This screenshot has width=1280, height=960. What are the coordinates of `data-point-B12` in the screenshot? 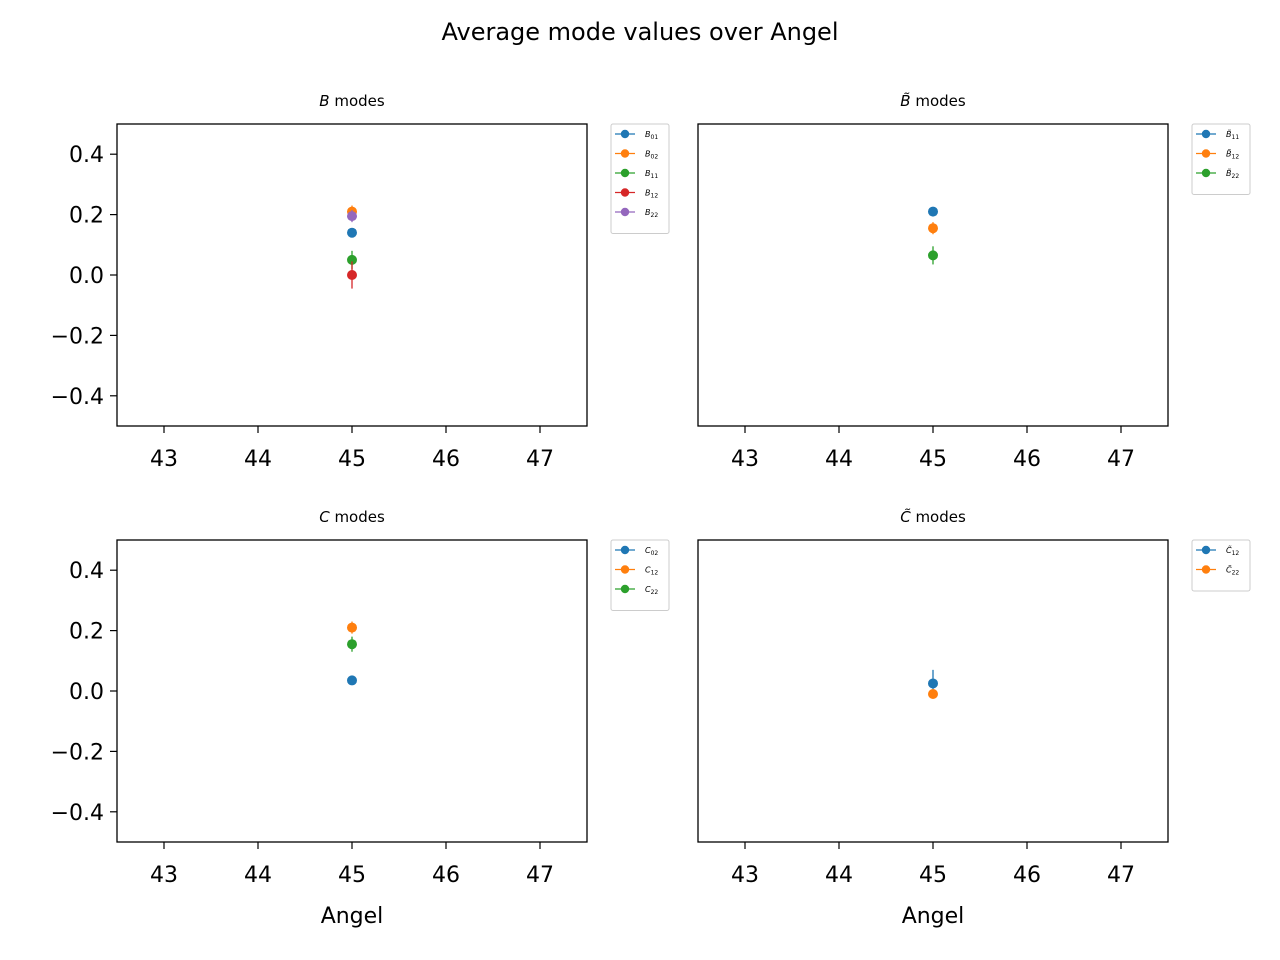 It's located at (352, 275).